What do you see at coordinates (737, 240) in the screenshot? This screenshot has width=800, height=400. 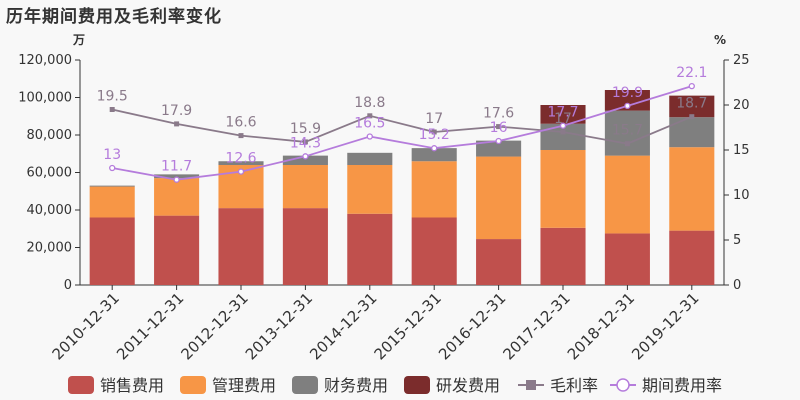 I see `y-right-tick-label: 5` at bounding box center [737, 240].